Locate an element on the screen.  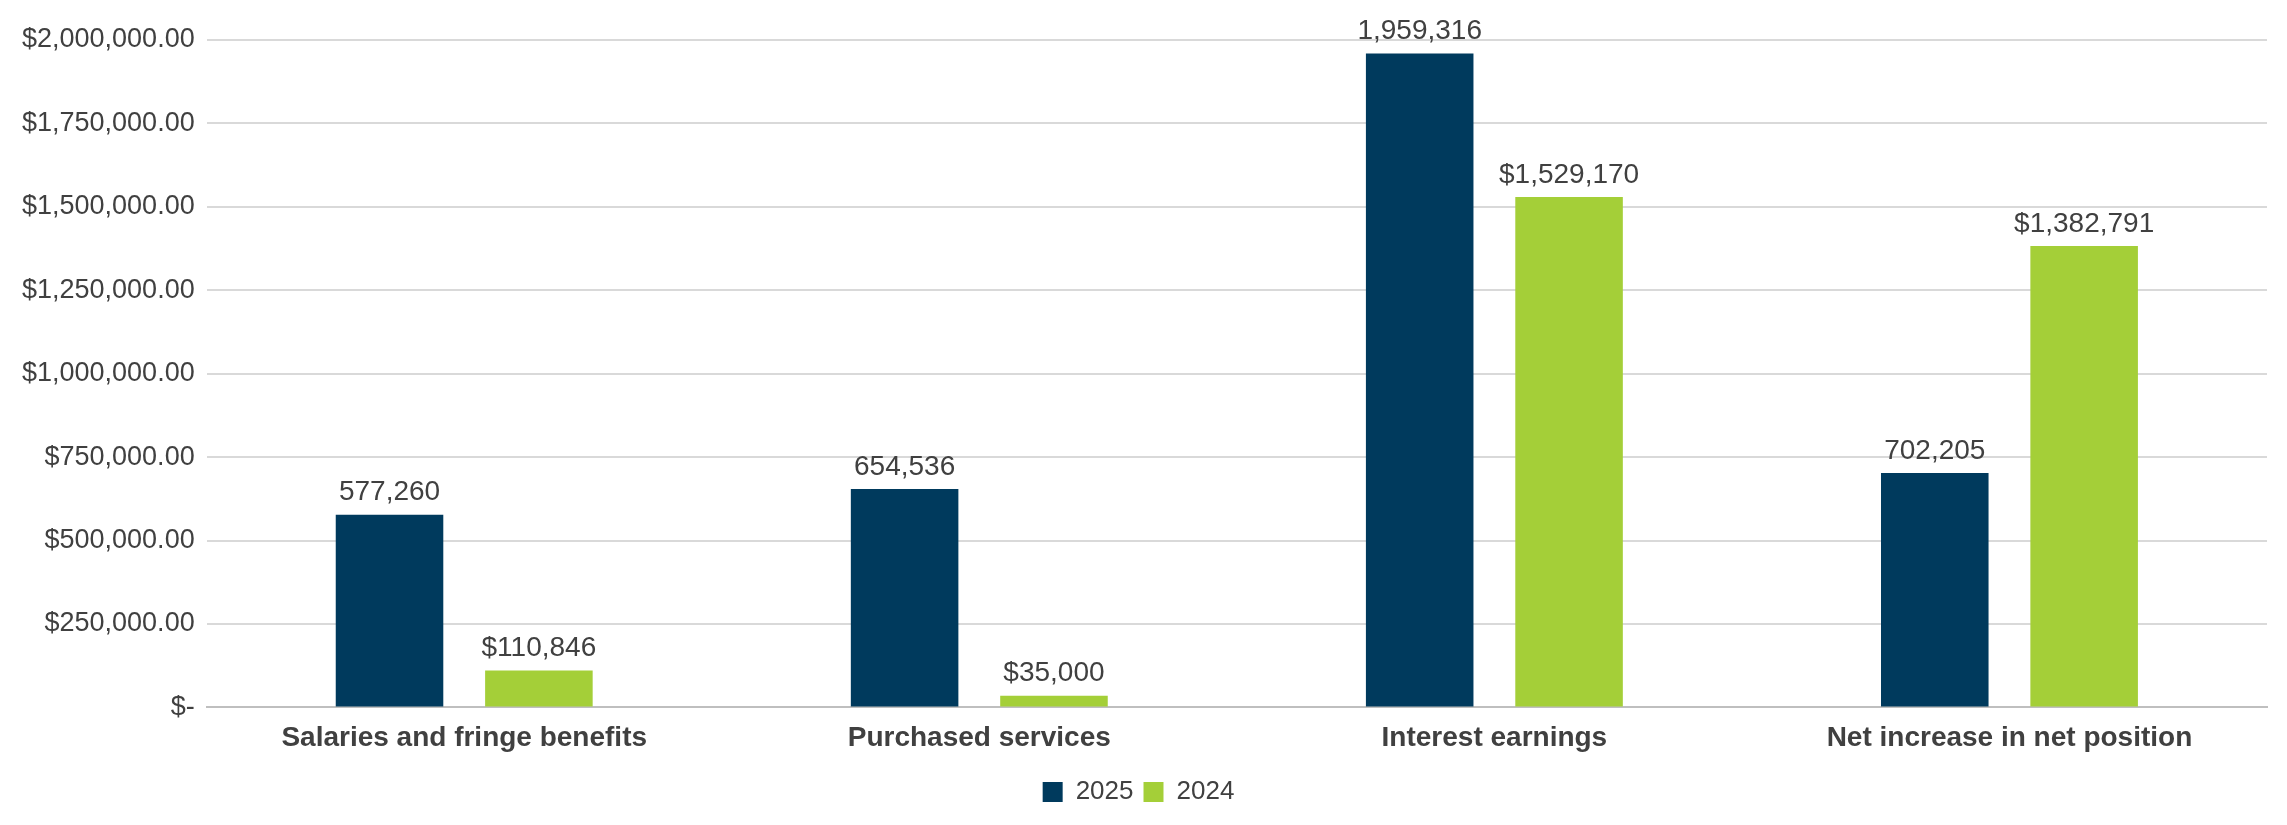
y-tick-label: $- is located at coordinates (182, 705).